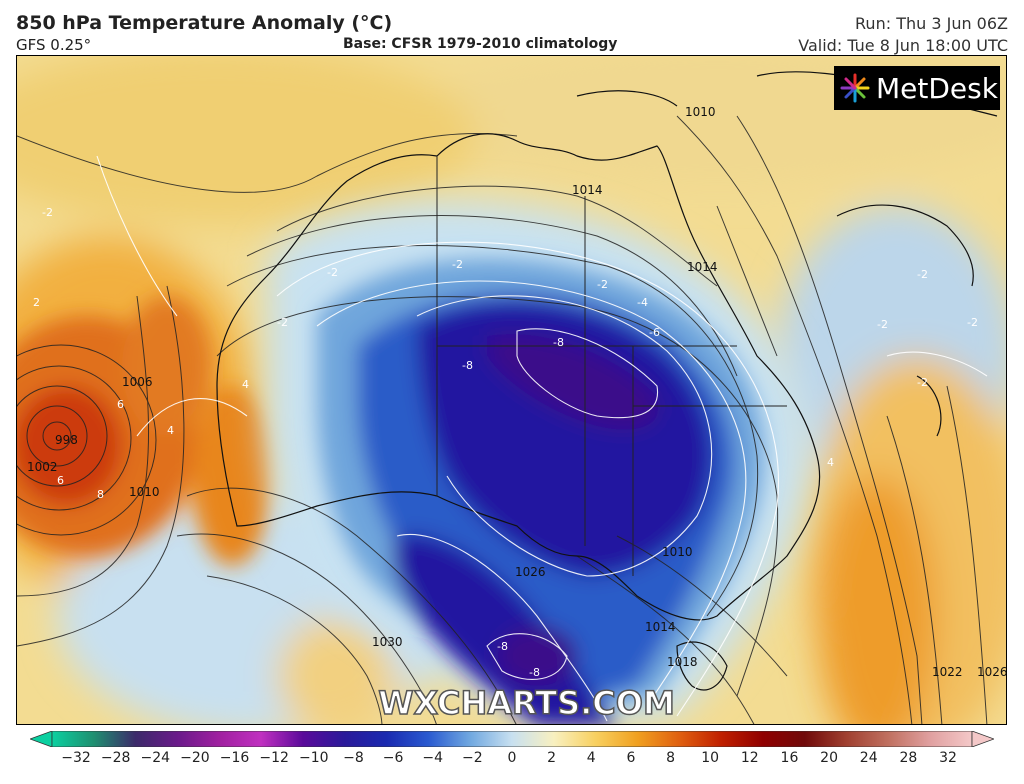  I want to click on anomaly-label: -4, so click(642, 302).